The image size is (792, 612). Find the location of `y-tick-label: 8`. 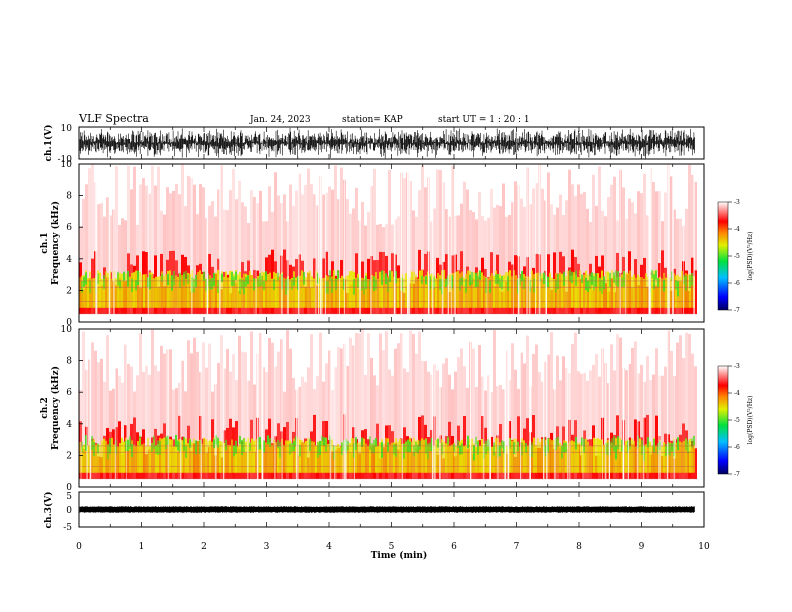

y-tick-label: 8 is located at coordinates (69, 362).